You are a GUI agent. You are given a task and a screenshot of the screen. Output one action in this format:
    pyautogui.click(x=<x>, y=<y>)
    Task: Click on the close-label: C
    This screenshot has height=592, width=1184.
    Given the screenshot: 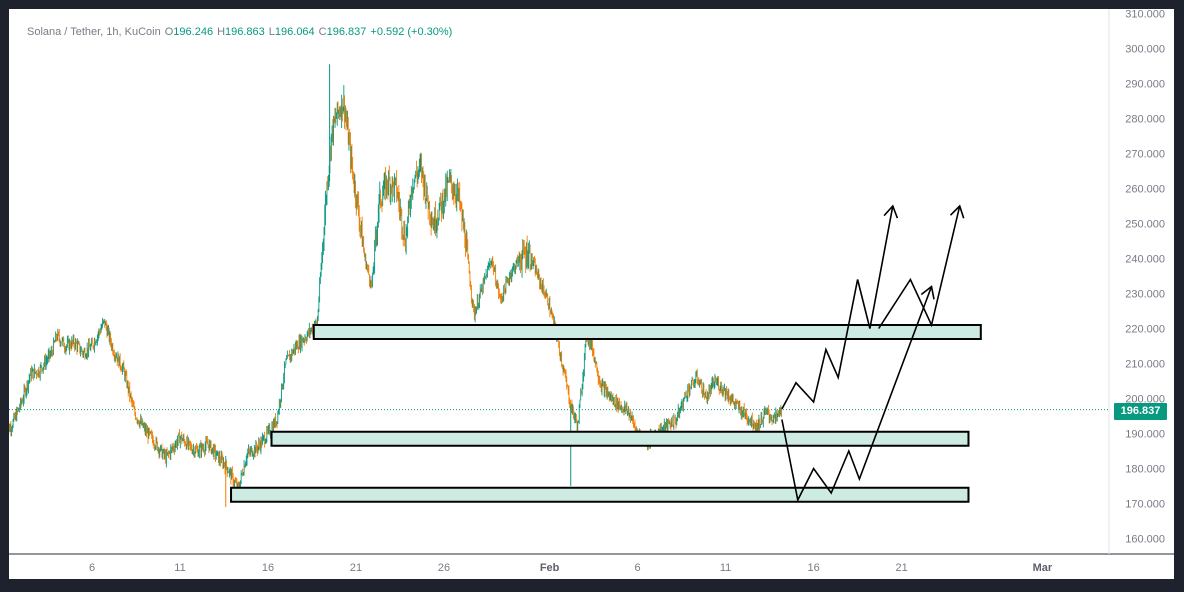 What is the action you would take?
    pyautogui.click(x=322, y=32)
    